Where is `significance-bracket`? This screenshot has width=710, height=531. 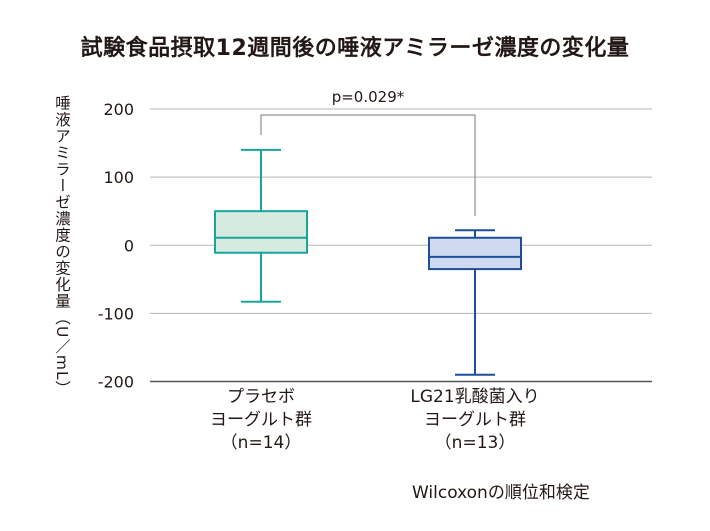
significance-bracket is located at coordinates (368, 165).